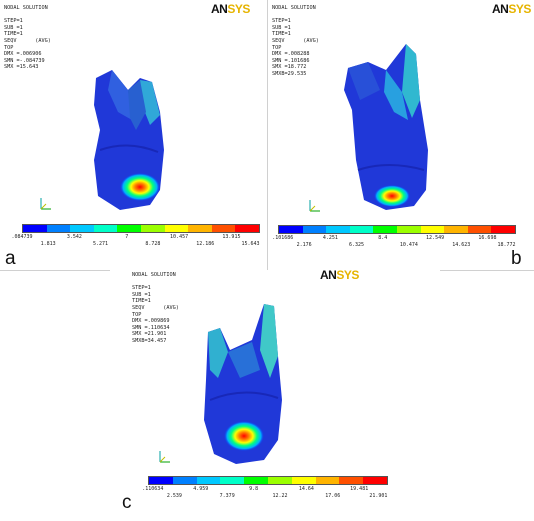 This screenshot has width=534, height=521. What do you see at coordinates (254, 489) in the screenshot?
I see `legend-label: 9.8` at bounding box center [254, 489].